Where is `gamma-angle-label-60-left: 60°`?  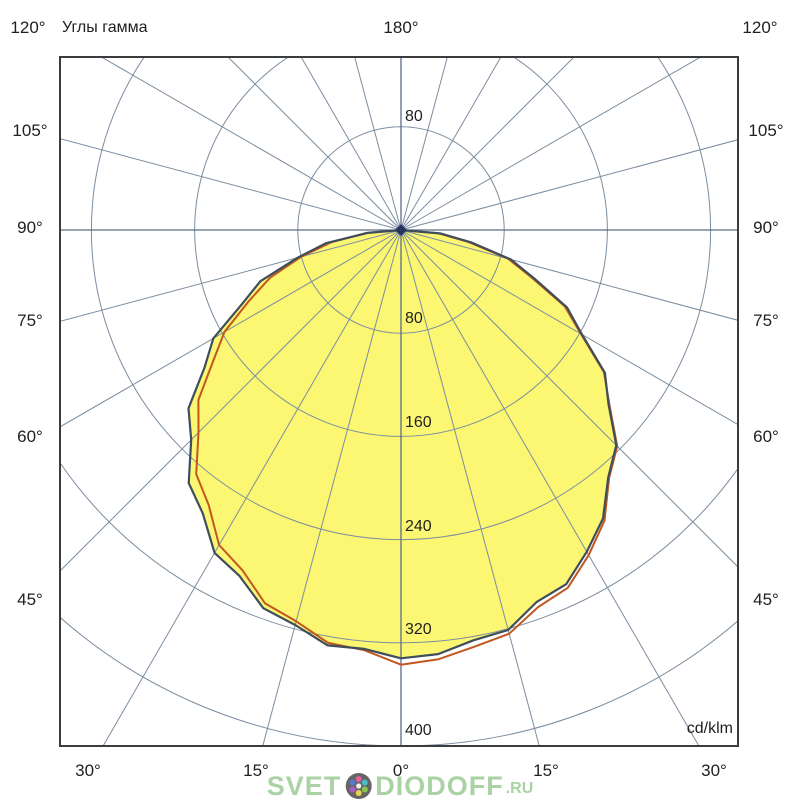 gamma-angle-label-60-left: 60° is located at coordinates (30, 436).